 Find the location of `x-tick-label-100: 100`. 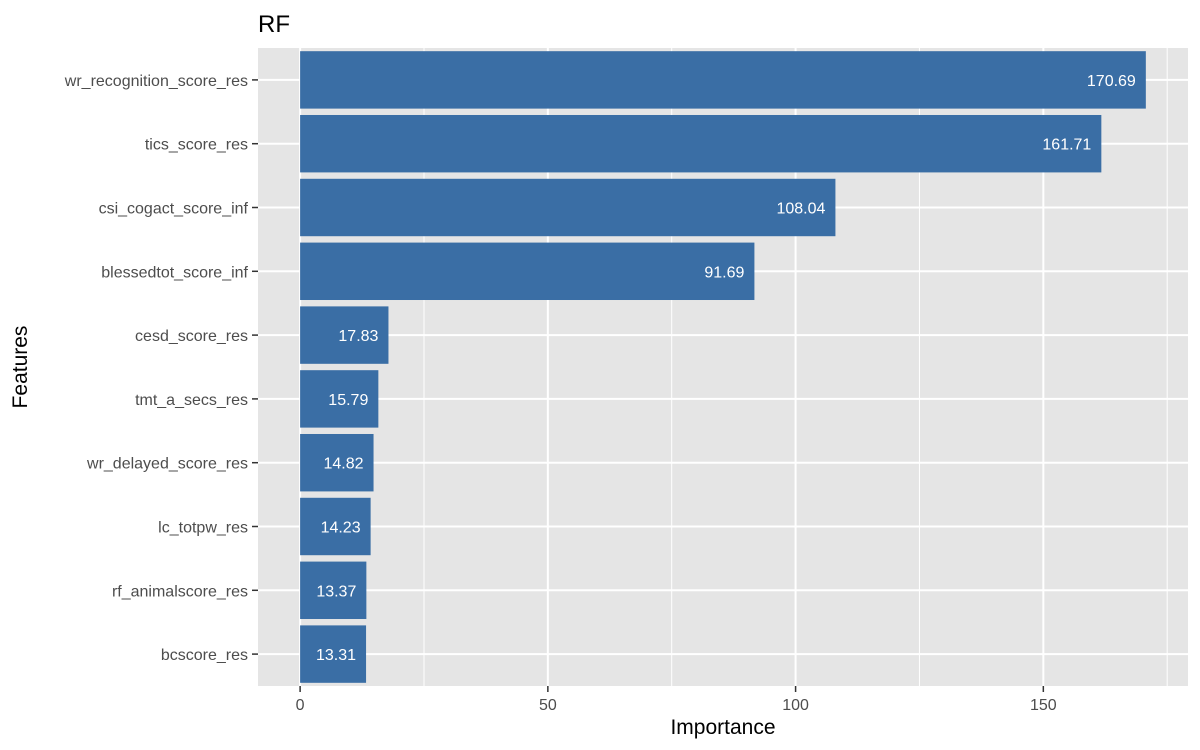

x-tick-label-100: 100 is located at coordinates (795, 705).